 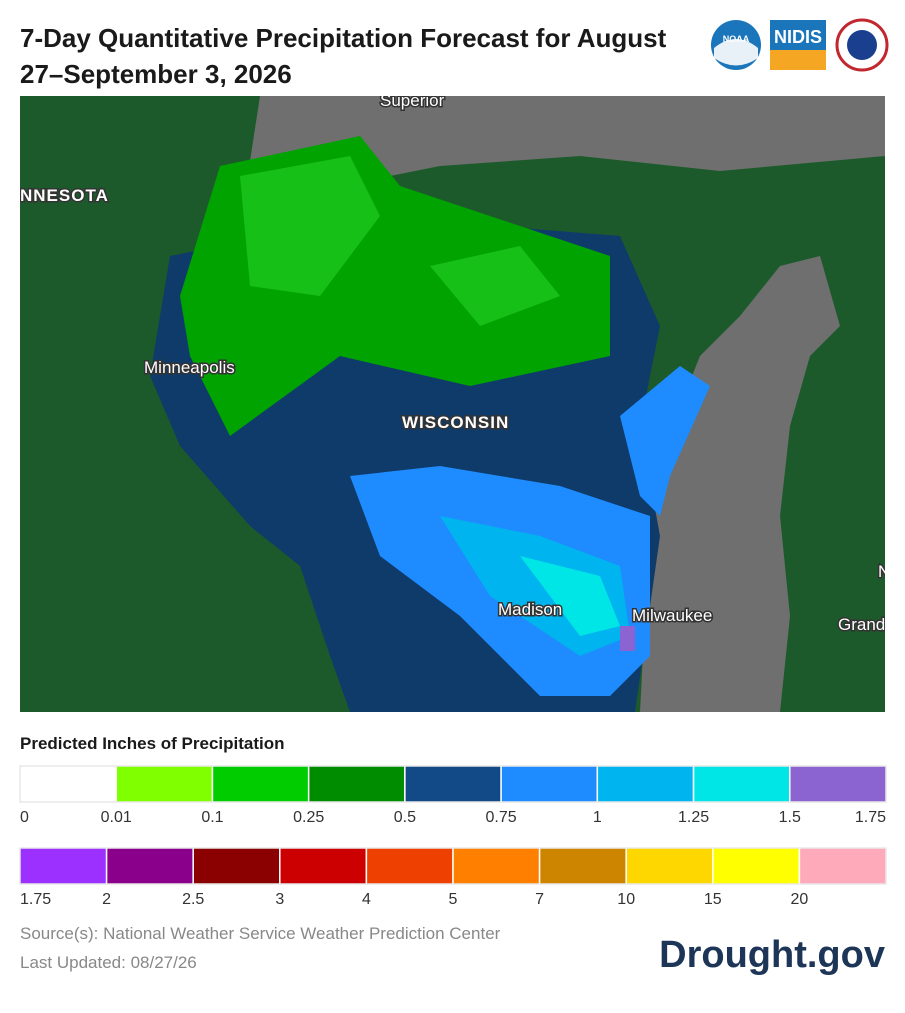 What do you see at coordinates (212, 817) in the screenshot?
I see `legend-tick-label: 0.1` at bounding box center [212, 817].